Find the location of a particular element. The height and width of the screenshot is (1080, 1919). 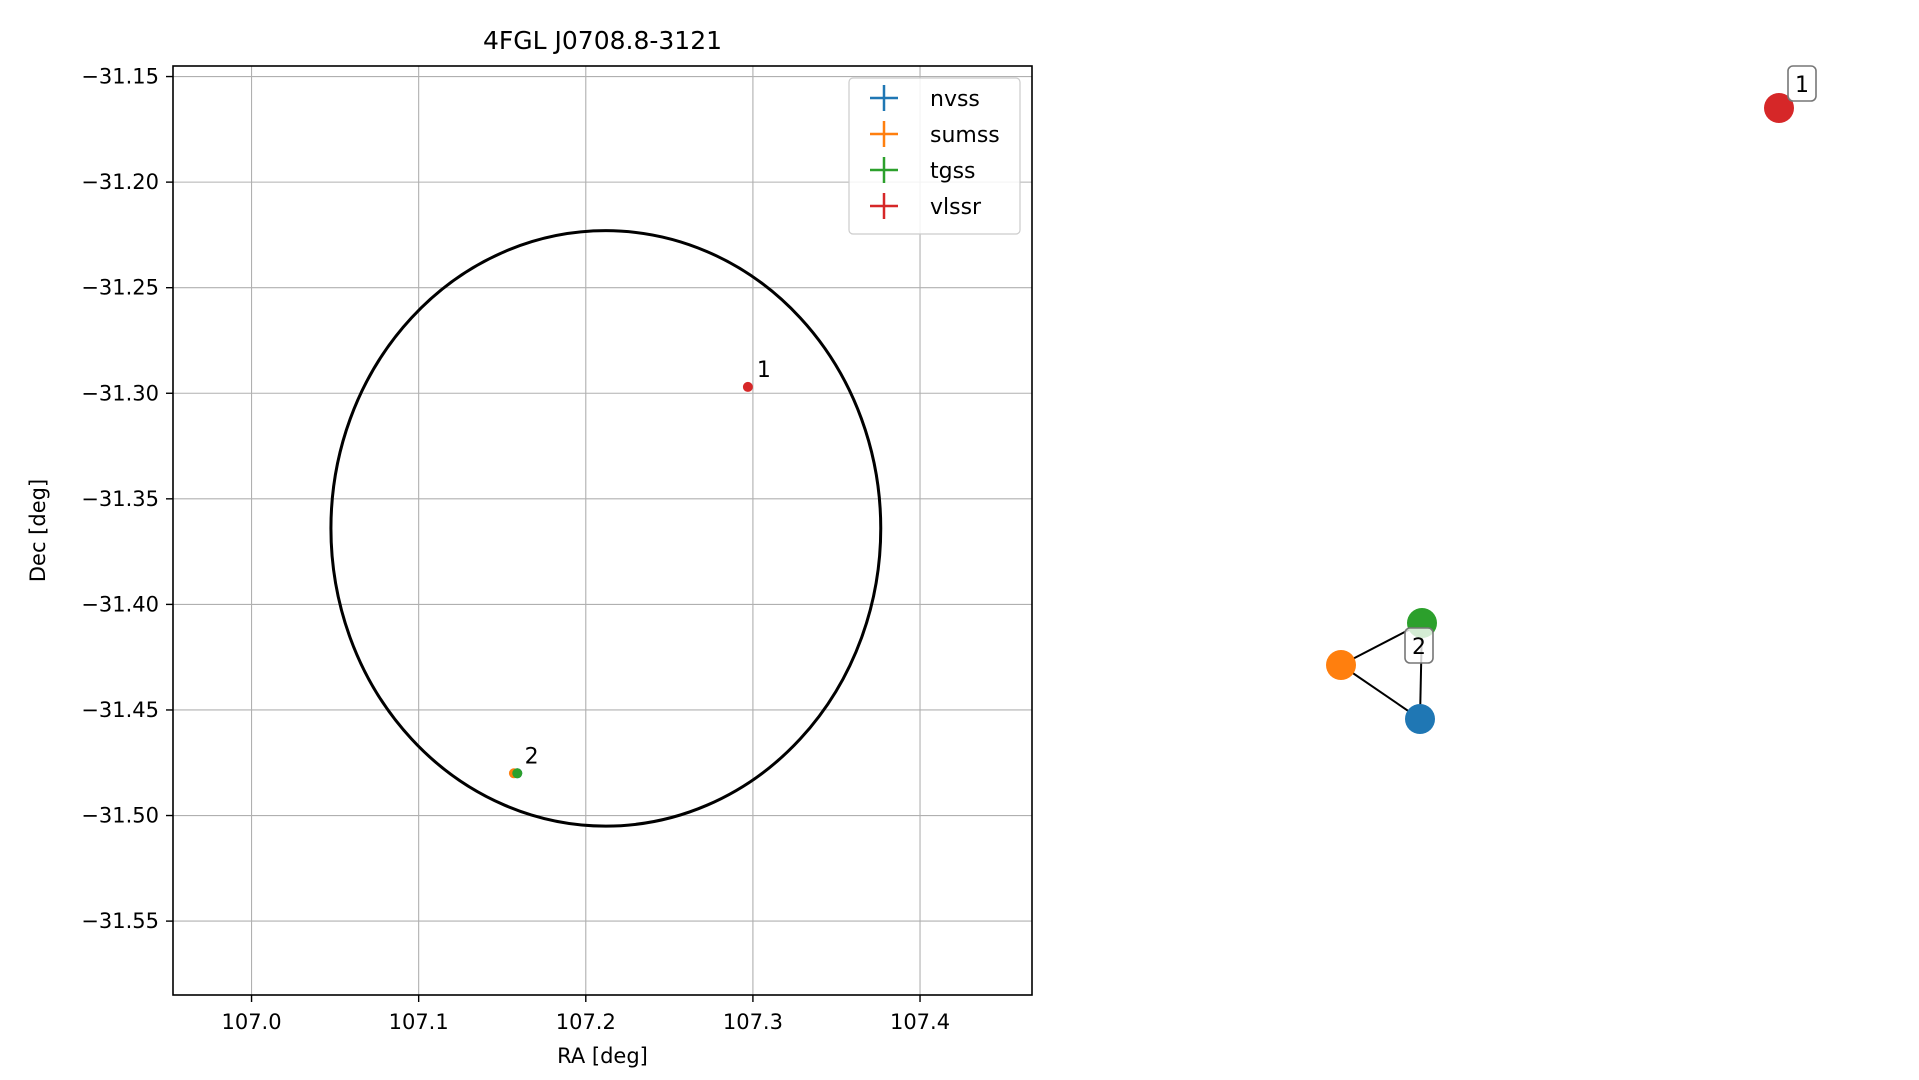

y-axis-label: Dec [deg] is located at coordinates (38, 530).